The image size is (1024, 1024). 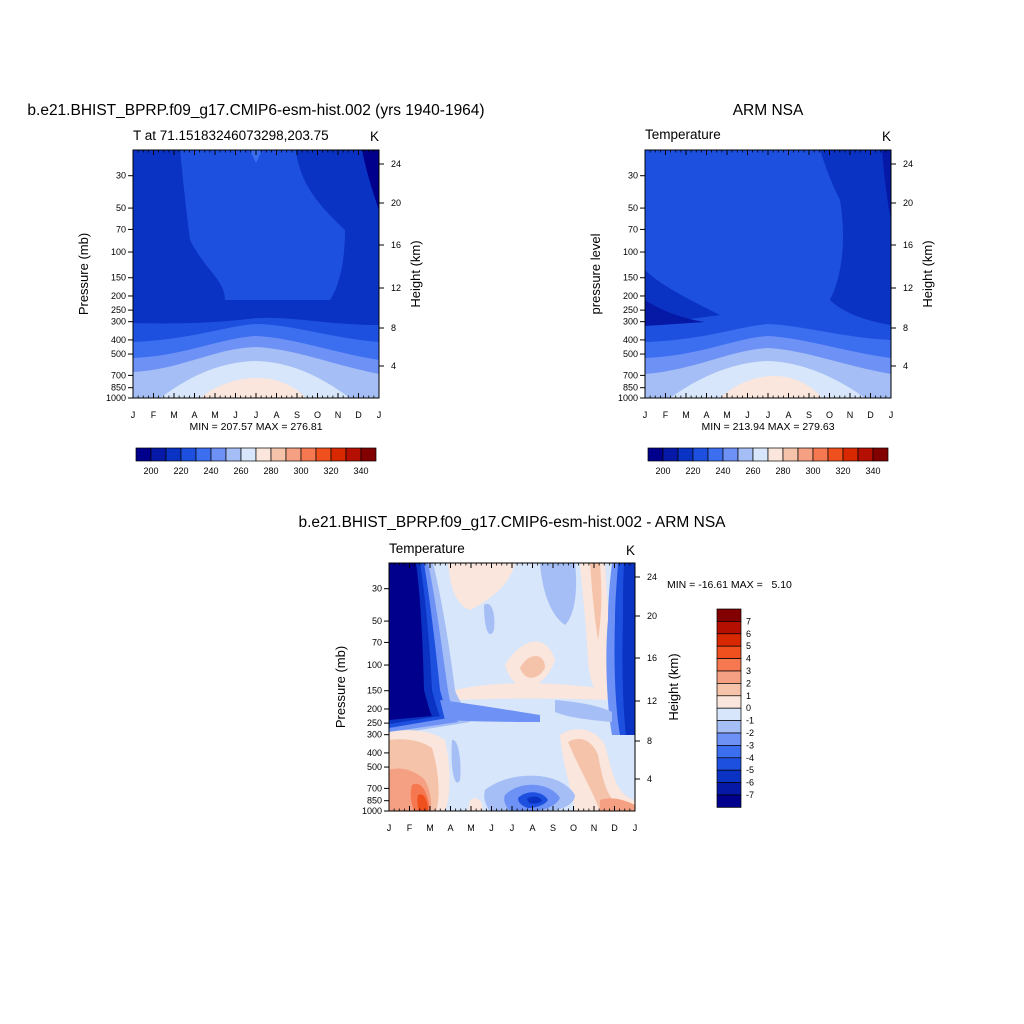 I want to click on colorbar-label: 260, so click(x=752, y=471).